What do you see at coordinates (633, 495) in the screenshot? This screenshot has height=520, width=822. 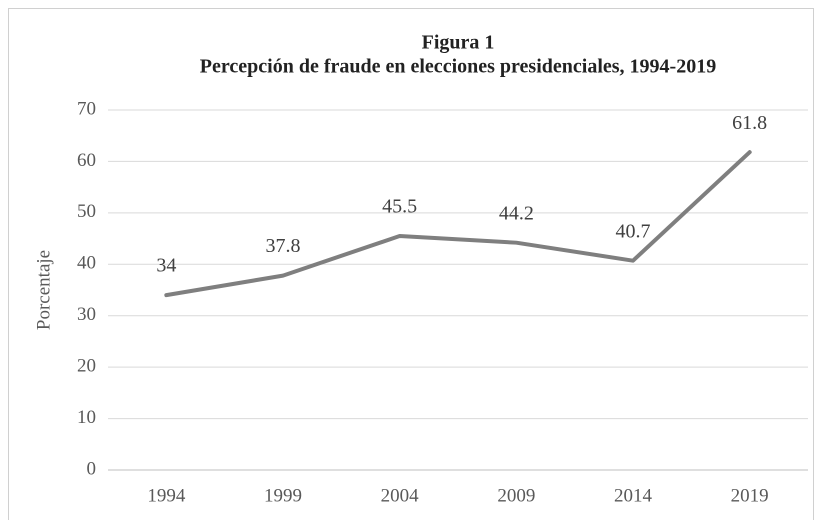 I see `x-tick-label: 2014` at bounding box center [633, 495].